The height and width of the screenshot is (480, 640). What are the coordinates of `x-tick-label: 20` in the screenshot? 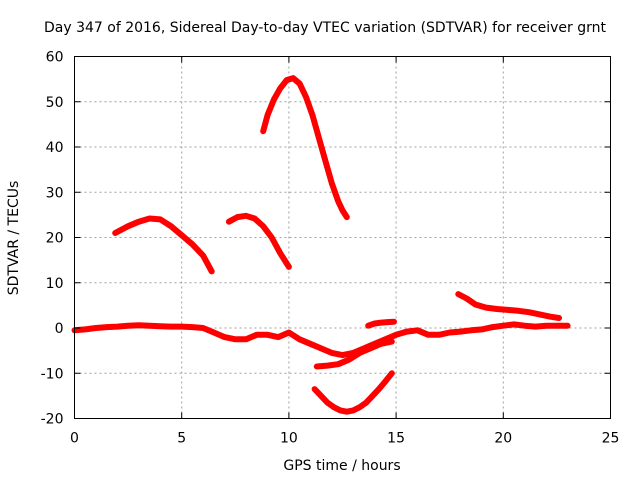 It's located at (503, 439).